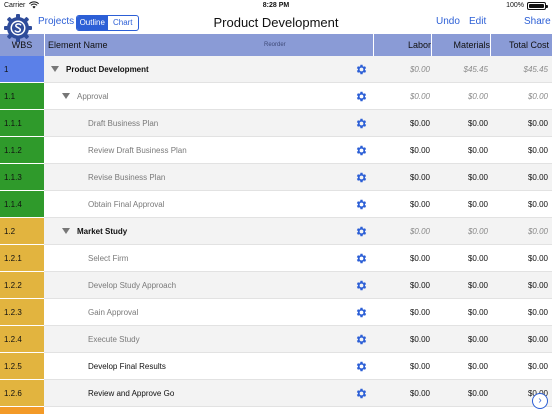  Describe the element at coordinates (276, 258) in the screenshot. I see `table-row: 1.2.1 Select Firm $0.00 $0.00 $0.00` at that location.